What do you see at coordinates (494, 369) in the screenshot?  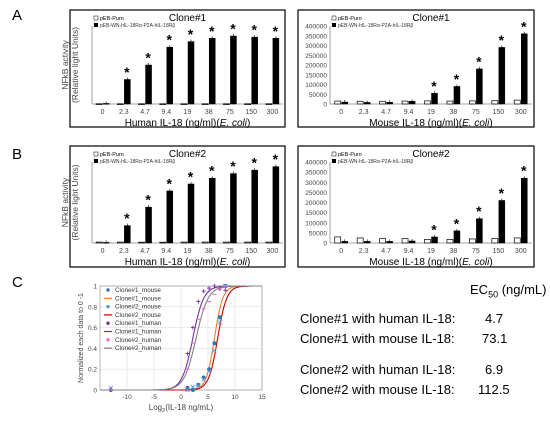 I see `ec50-row-value: 6.9` at bounding box center [494, 369].